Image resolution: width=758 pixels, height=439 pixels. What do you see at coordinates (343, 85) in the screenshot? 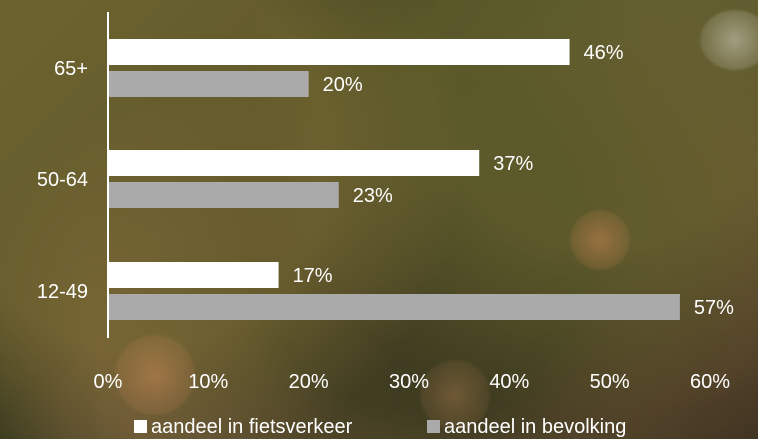
I see `data-label: 20%` at bounding box center [343, 85].